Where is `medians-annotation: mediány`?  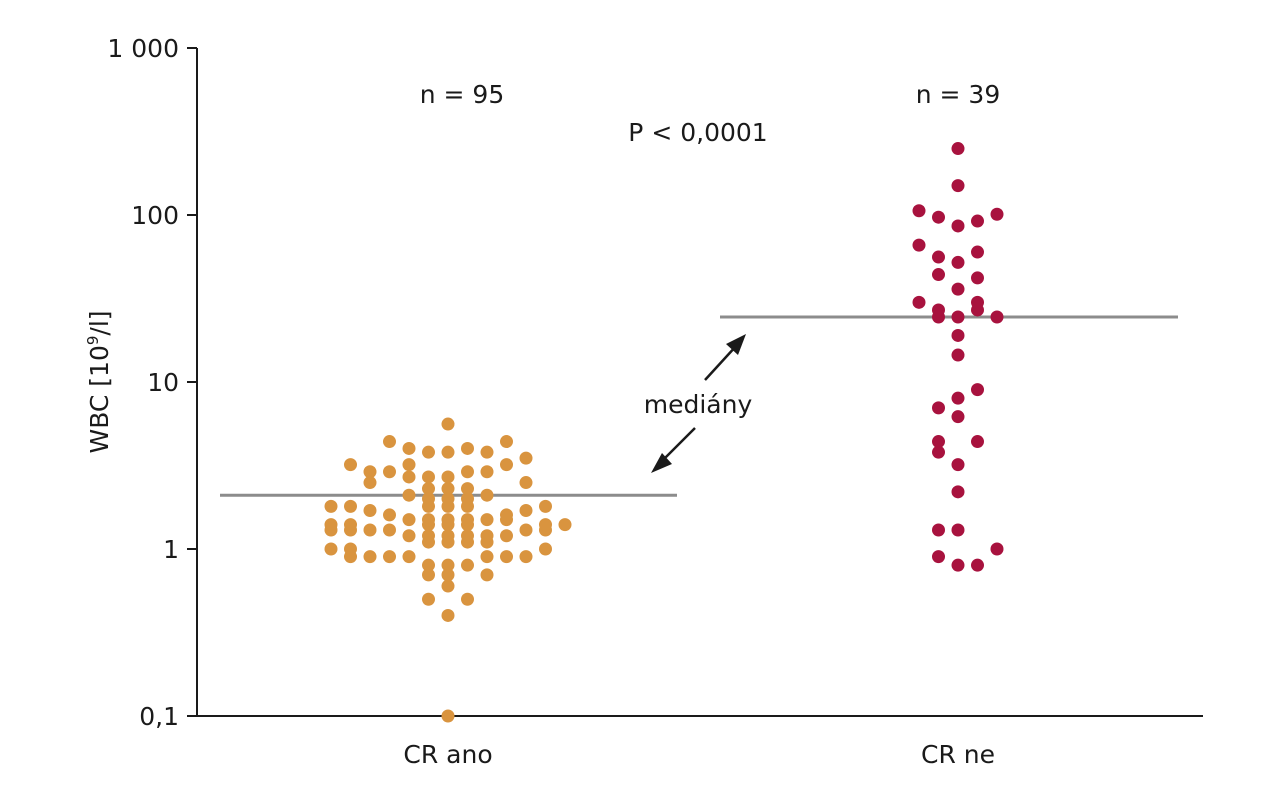 medians-annotation: mediány is located at coordinates (698, 404).